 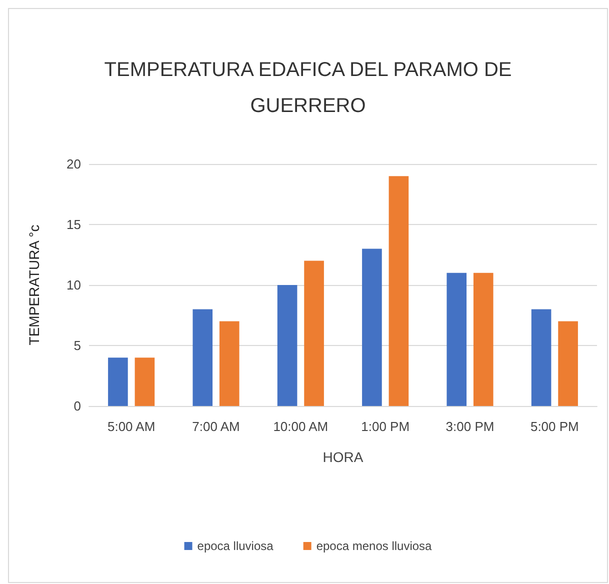 What do you see at coordinates (77, 406) in the screenshot?
I see `y-tick-label: 0` at bounding box center [77, 406].